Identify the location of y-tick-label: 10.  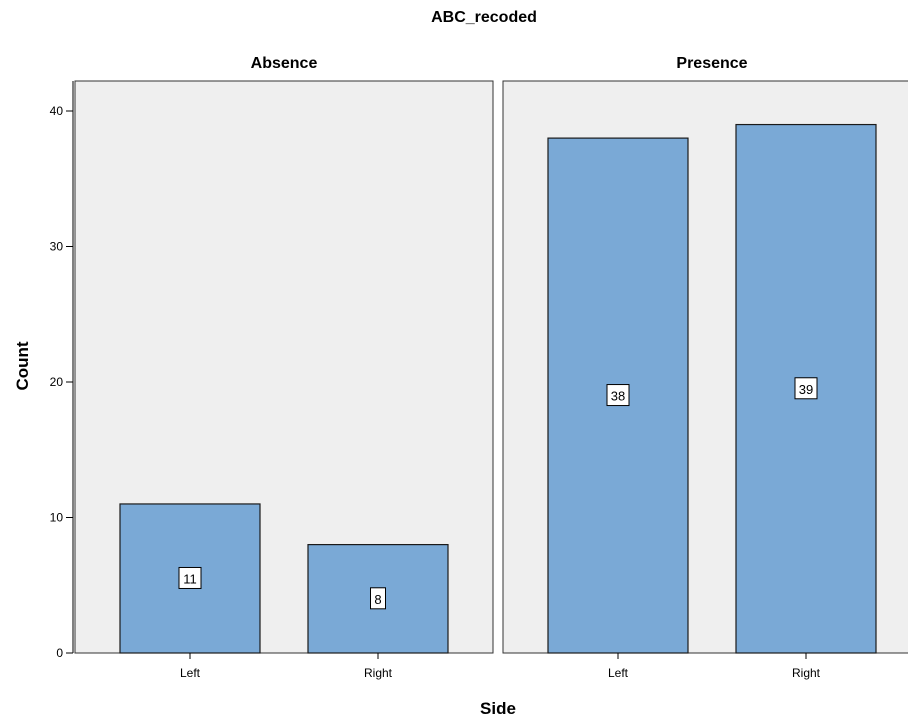
(57, 518).